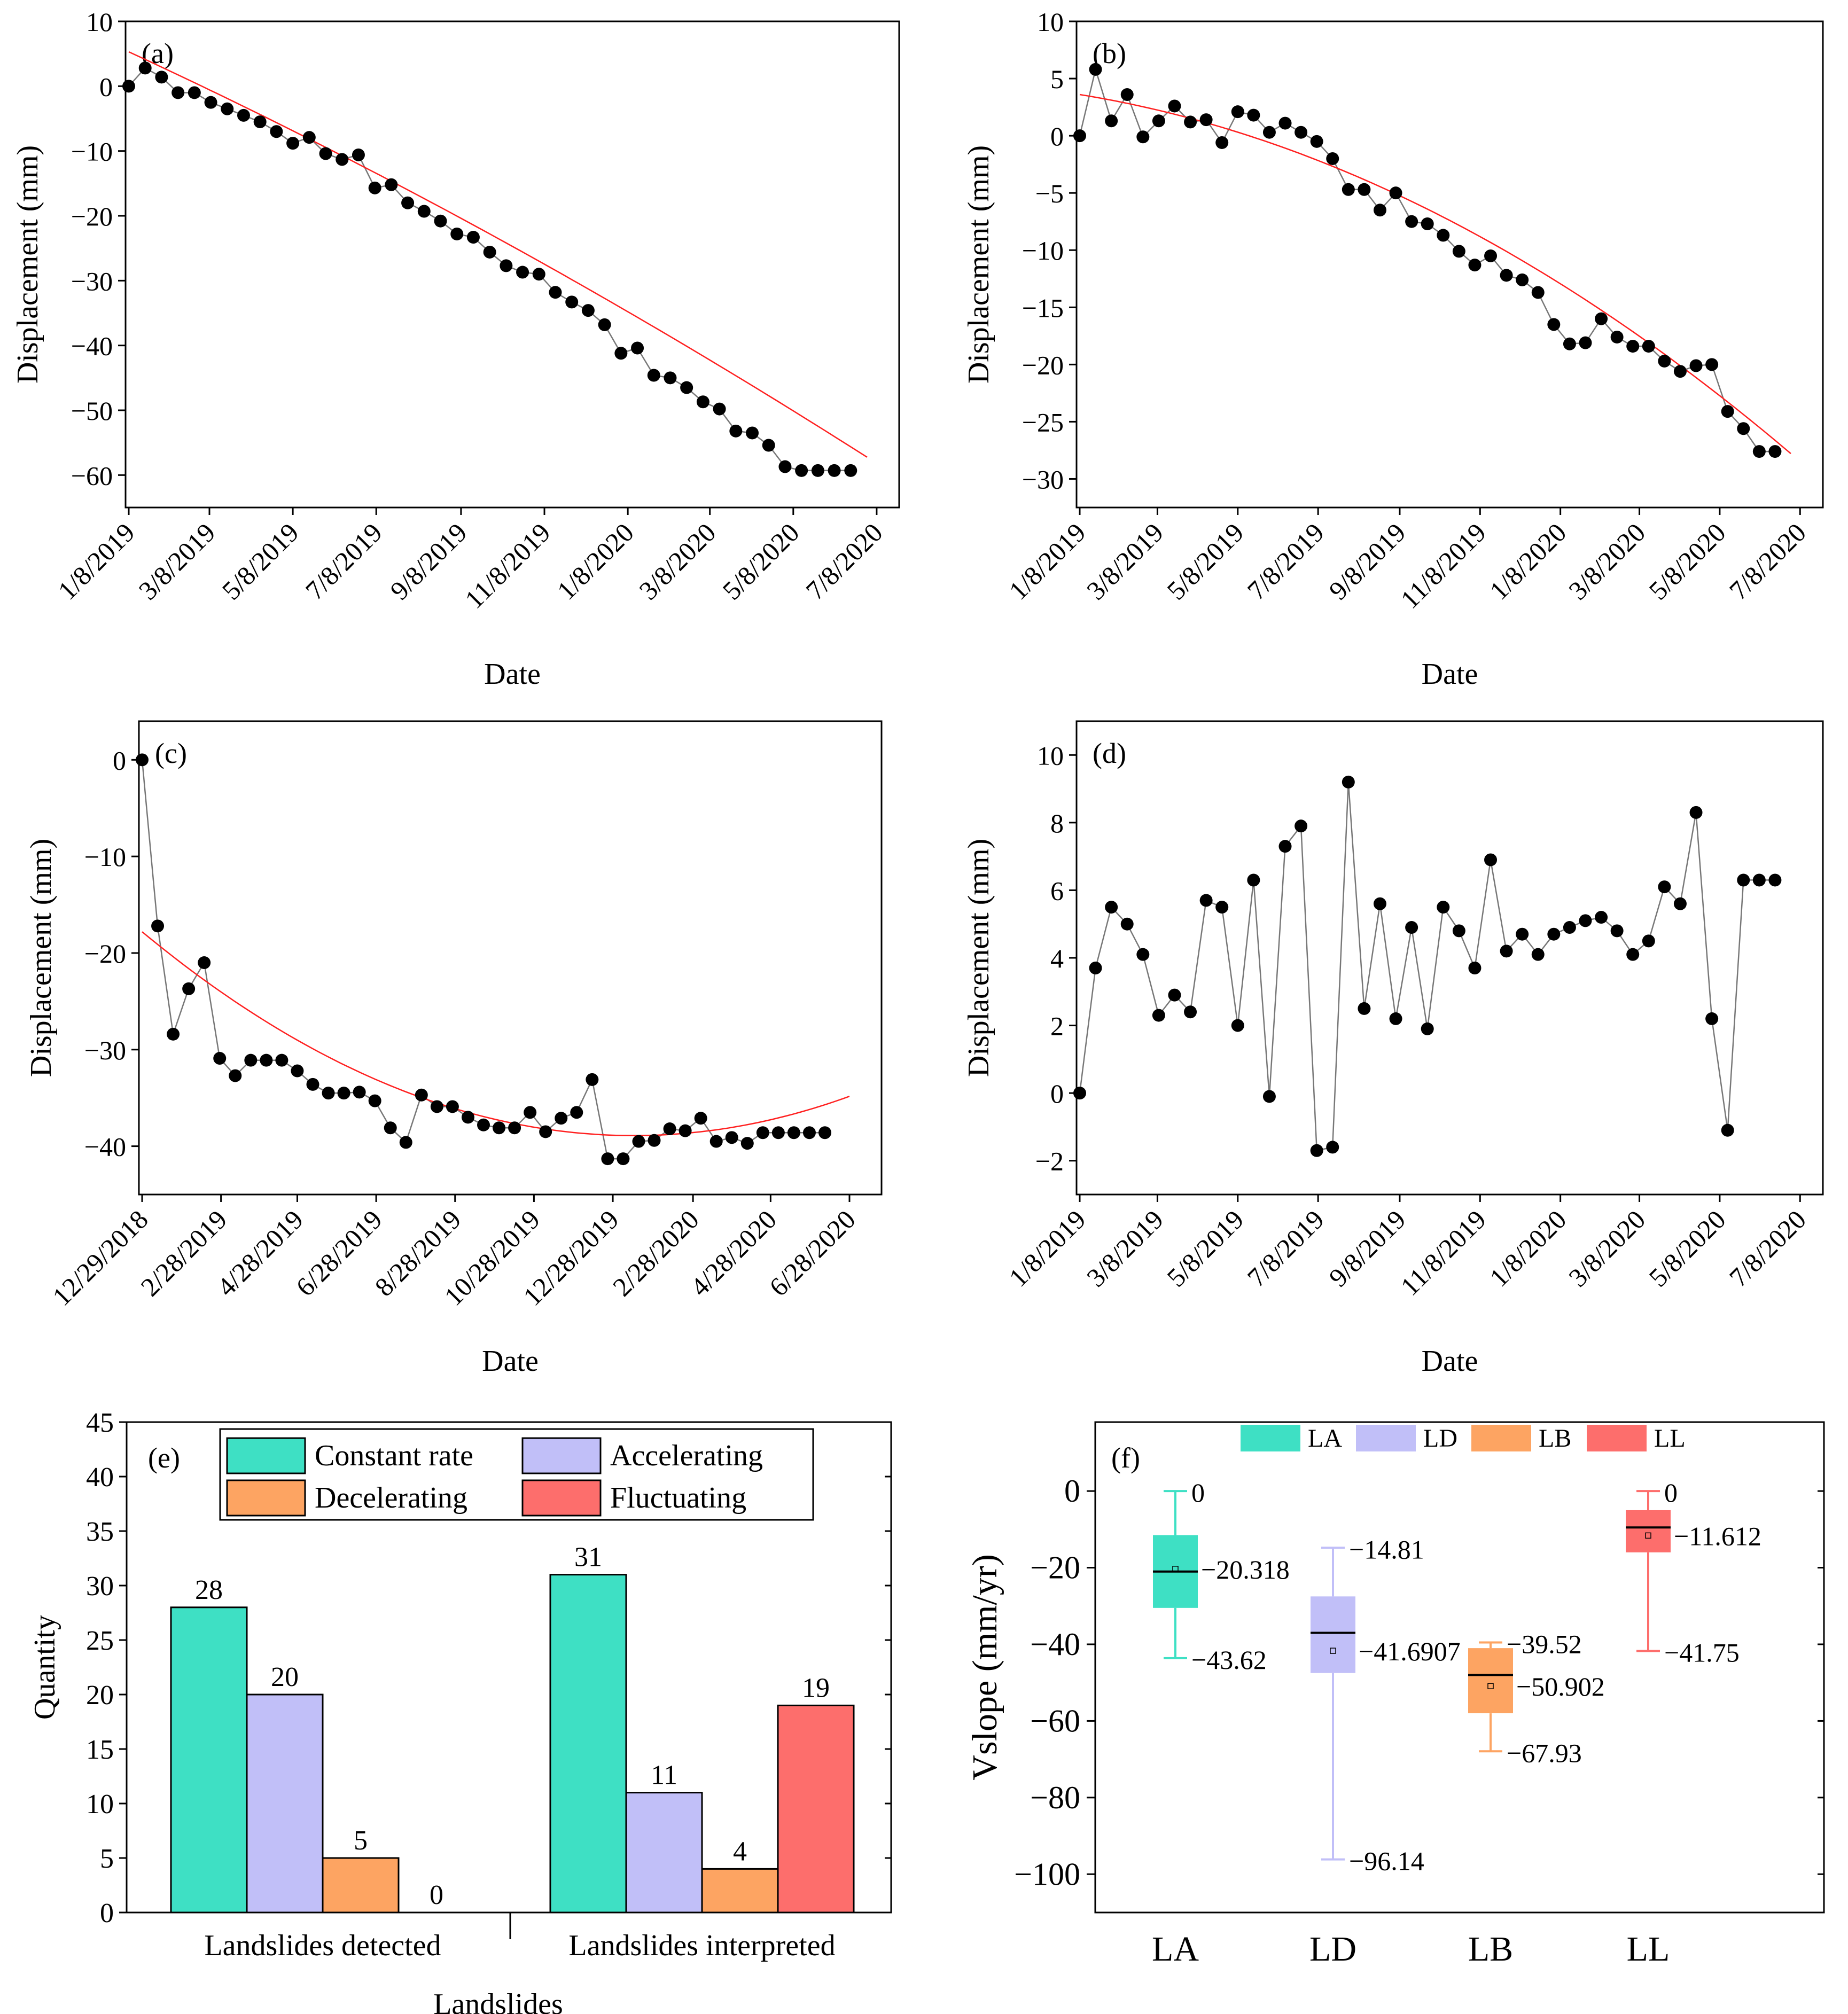 Image resolution: width=1848 pixels, height=2014 pixels. What do you see at coordinates (812, 1253) in the screenshot?
I see `x-tick-label: 6/28/2020` at bounding box center [812, 1253].